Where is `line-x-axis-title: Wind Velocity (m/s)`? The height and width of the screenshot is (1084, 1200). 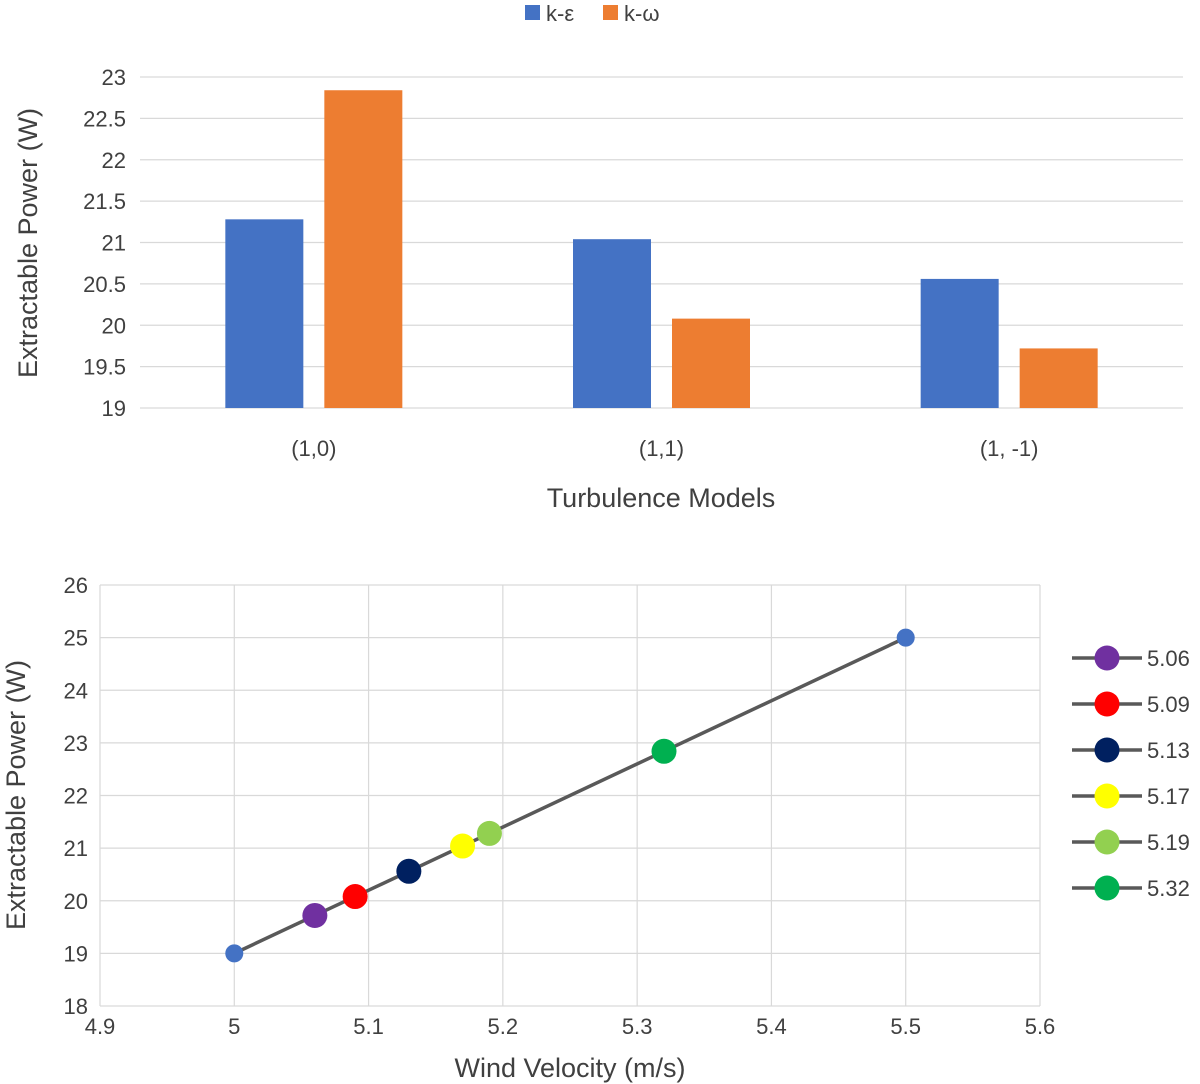 line-x-axis-title: Wind Velocity (m/s) is located at coordinates (569, 1068).